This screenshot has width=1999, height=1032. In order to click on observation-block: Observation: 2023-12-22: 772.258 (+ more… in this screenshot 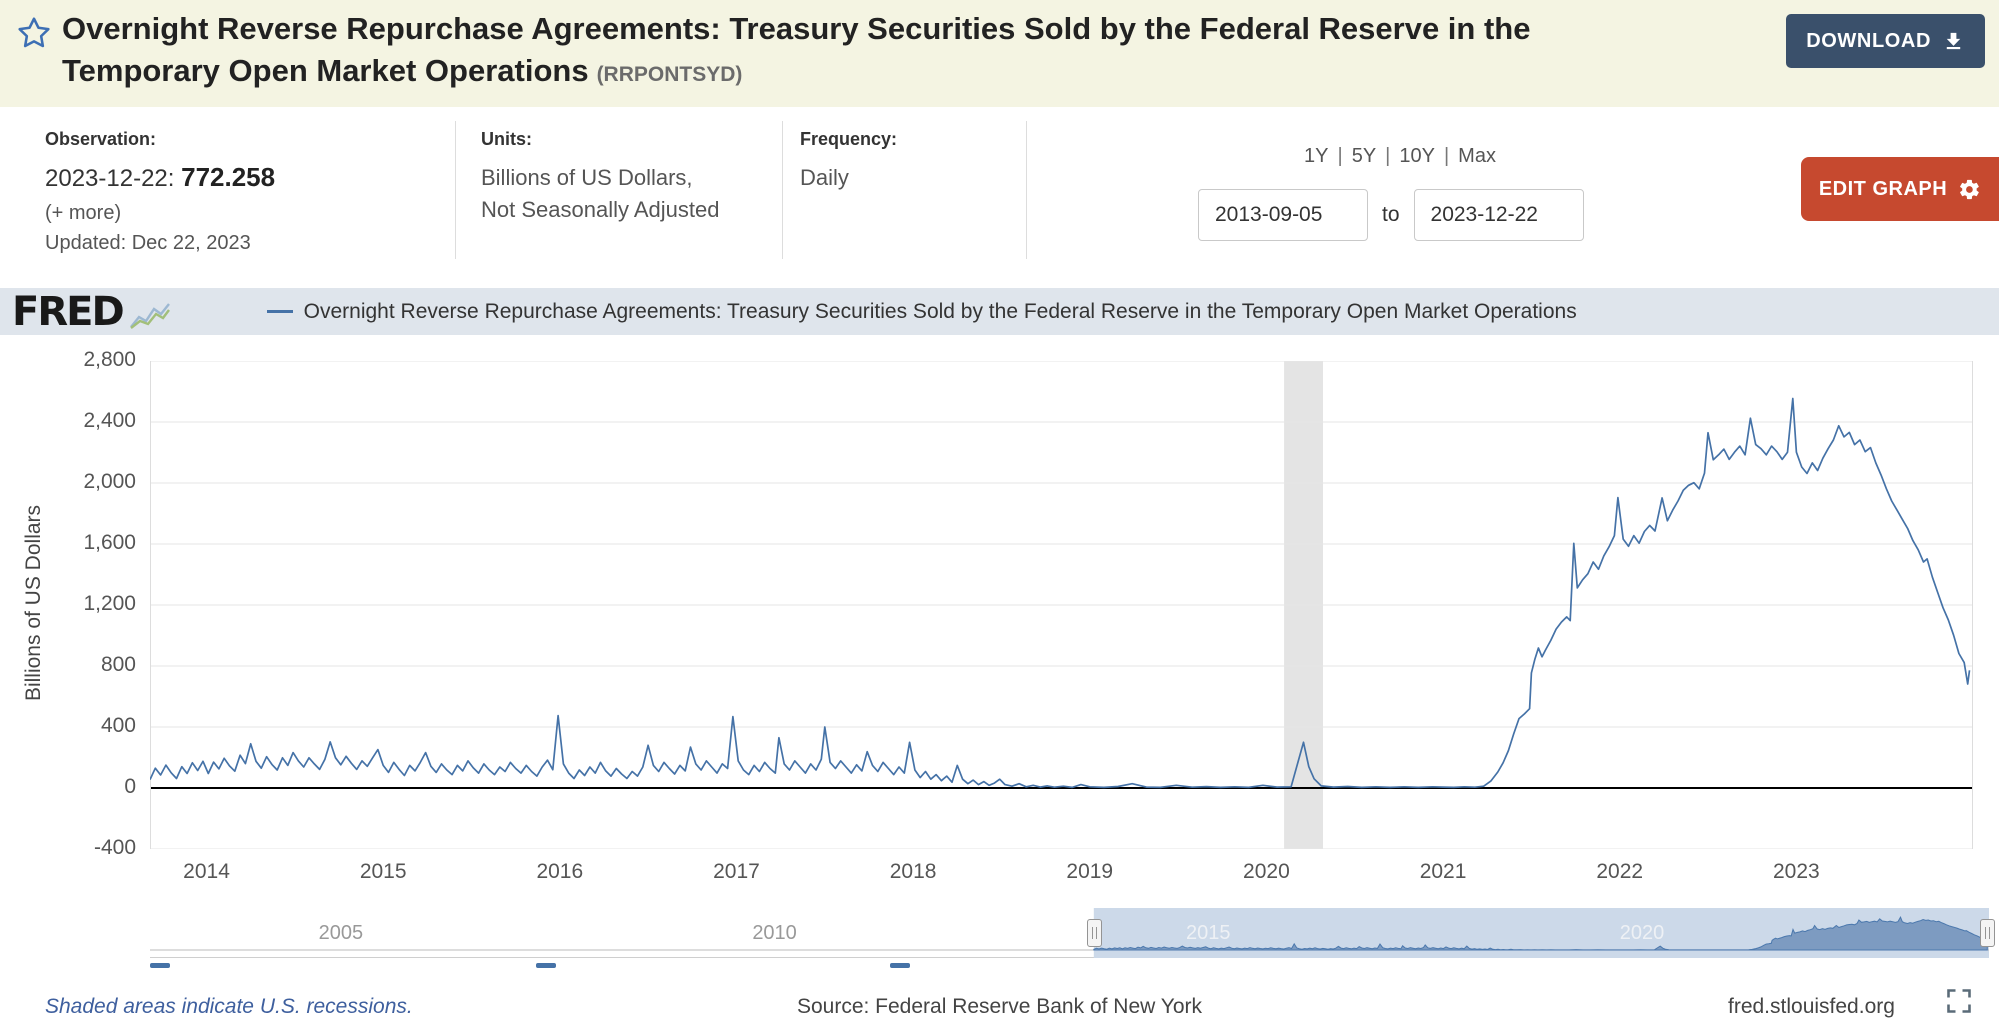, I will do `click(160, 195)`.